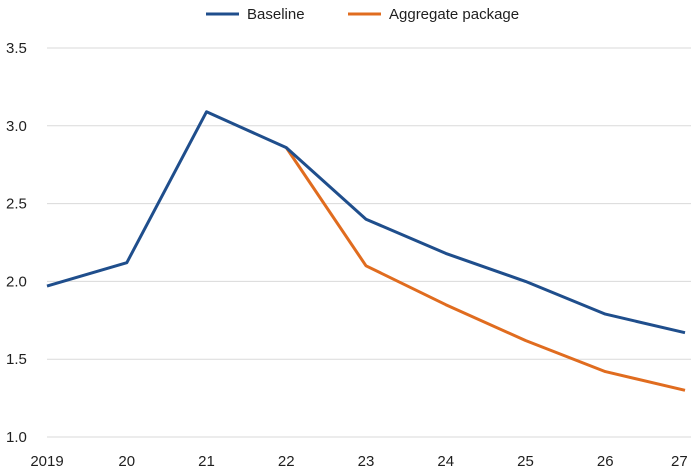 Image resolution: width=691 pixels, height=471 pixels. Describe the element at coordinates (16, 281) in the screenshot. I see `y-tick-label: 2.0` at that location.